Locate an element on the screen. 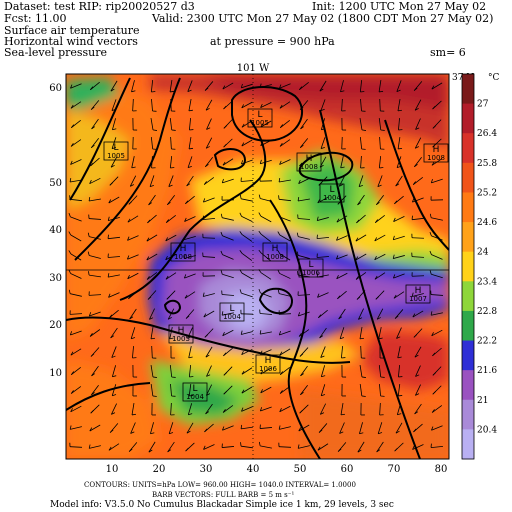 The width and height of the screenshot is (512, 512). x-tick-label: 70 is located at coordinates (394, 469).